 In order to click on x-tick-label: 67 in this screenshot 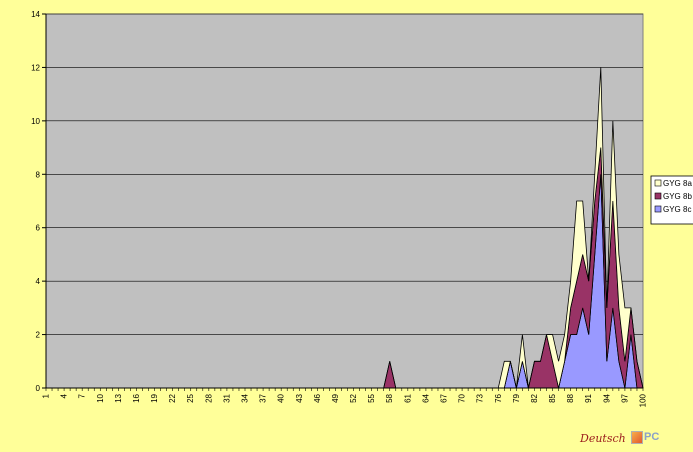, I will do `click(444, 397)`.